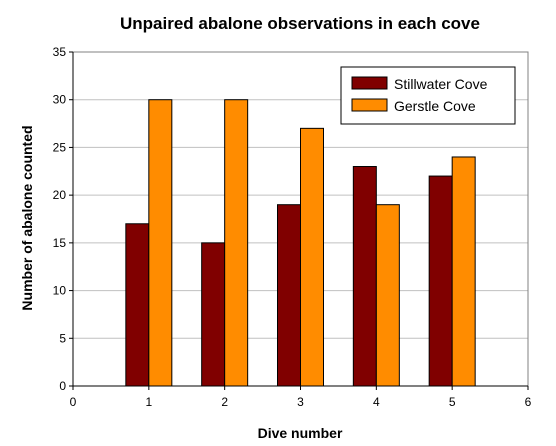 The height and width of the screenshot is (446, 556). I want to click on legend-swatch-stillwater, so click(369, 83).